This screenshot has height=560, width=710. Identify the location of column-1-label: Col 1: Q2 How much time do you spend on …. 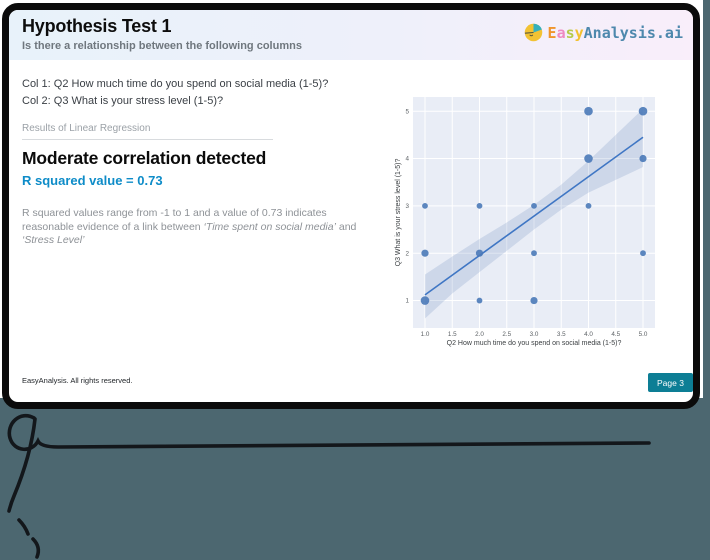
(175, 84).